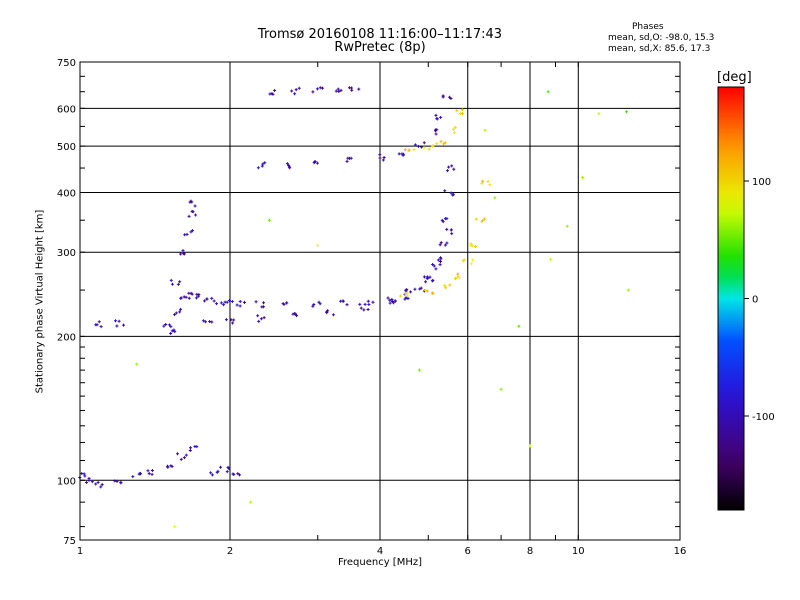 This screenshot has height=600, width=800. I want to click on x-tick-label: 10, so click(578, 551).